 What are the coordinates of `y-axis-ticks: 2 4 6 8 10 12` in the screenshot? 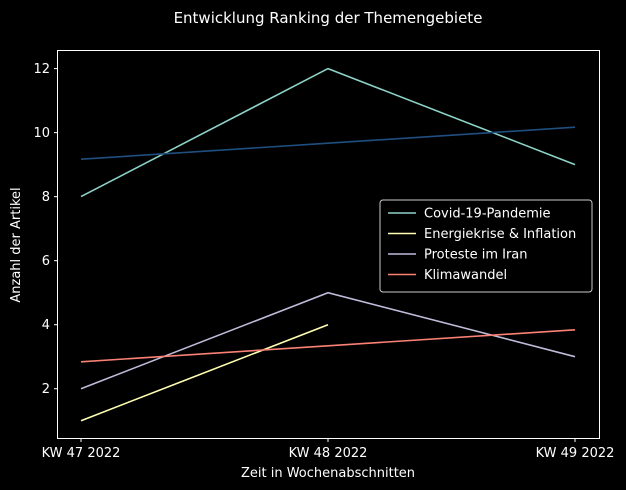 It's located at (45, 229).